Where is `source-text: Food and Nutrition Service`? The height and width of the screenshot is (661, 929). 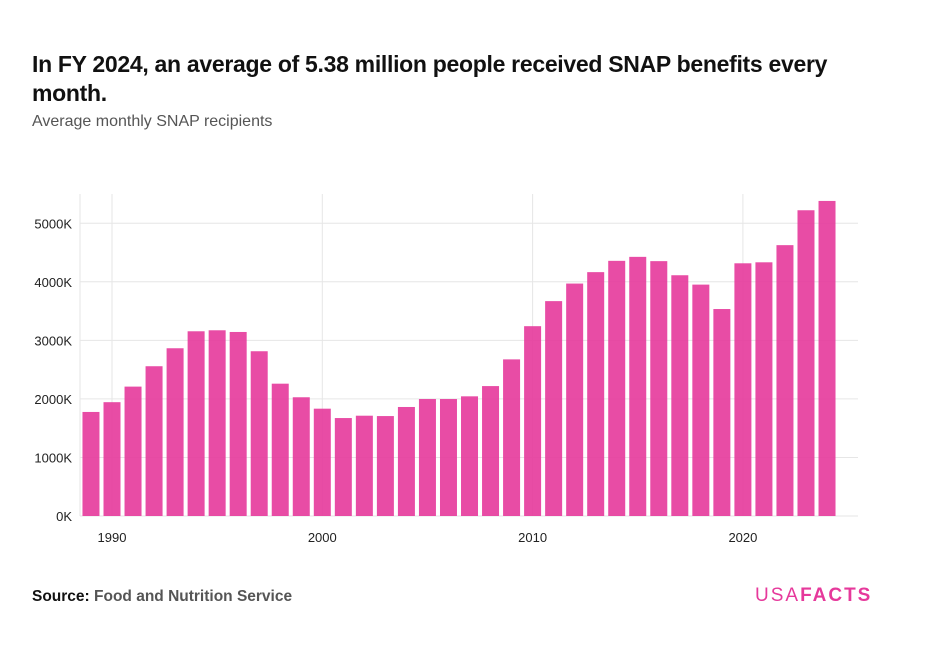 source-text: Food and Nutrition Service is located at coordinates (193, 596).